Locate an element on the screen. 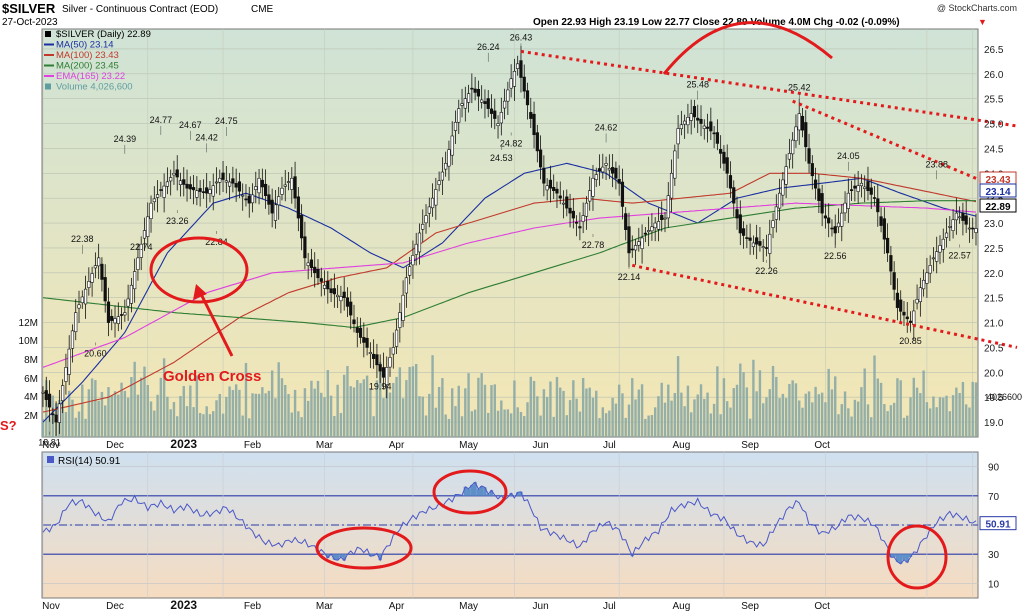  price-tick-label: 26.5 is located at coordinates (994, 50).